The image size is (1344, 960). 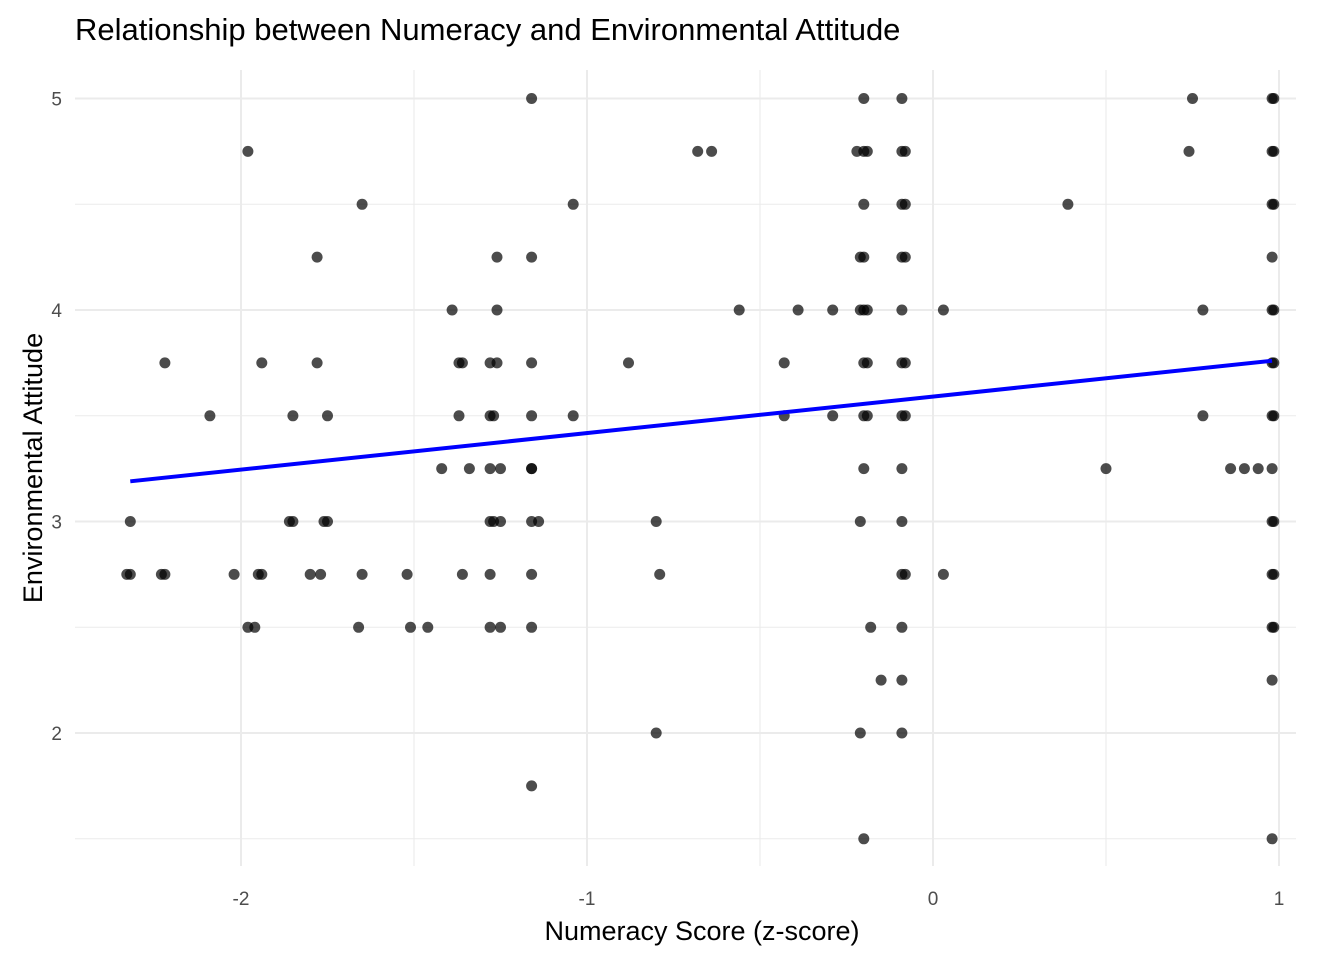 What do you see at coordinates (759, 899) in the screenshot?
I see `x-axis-tick-labels: -2 -1 0 1` at bounding box center [759, 899].